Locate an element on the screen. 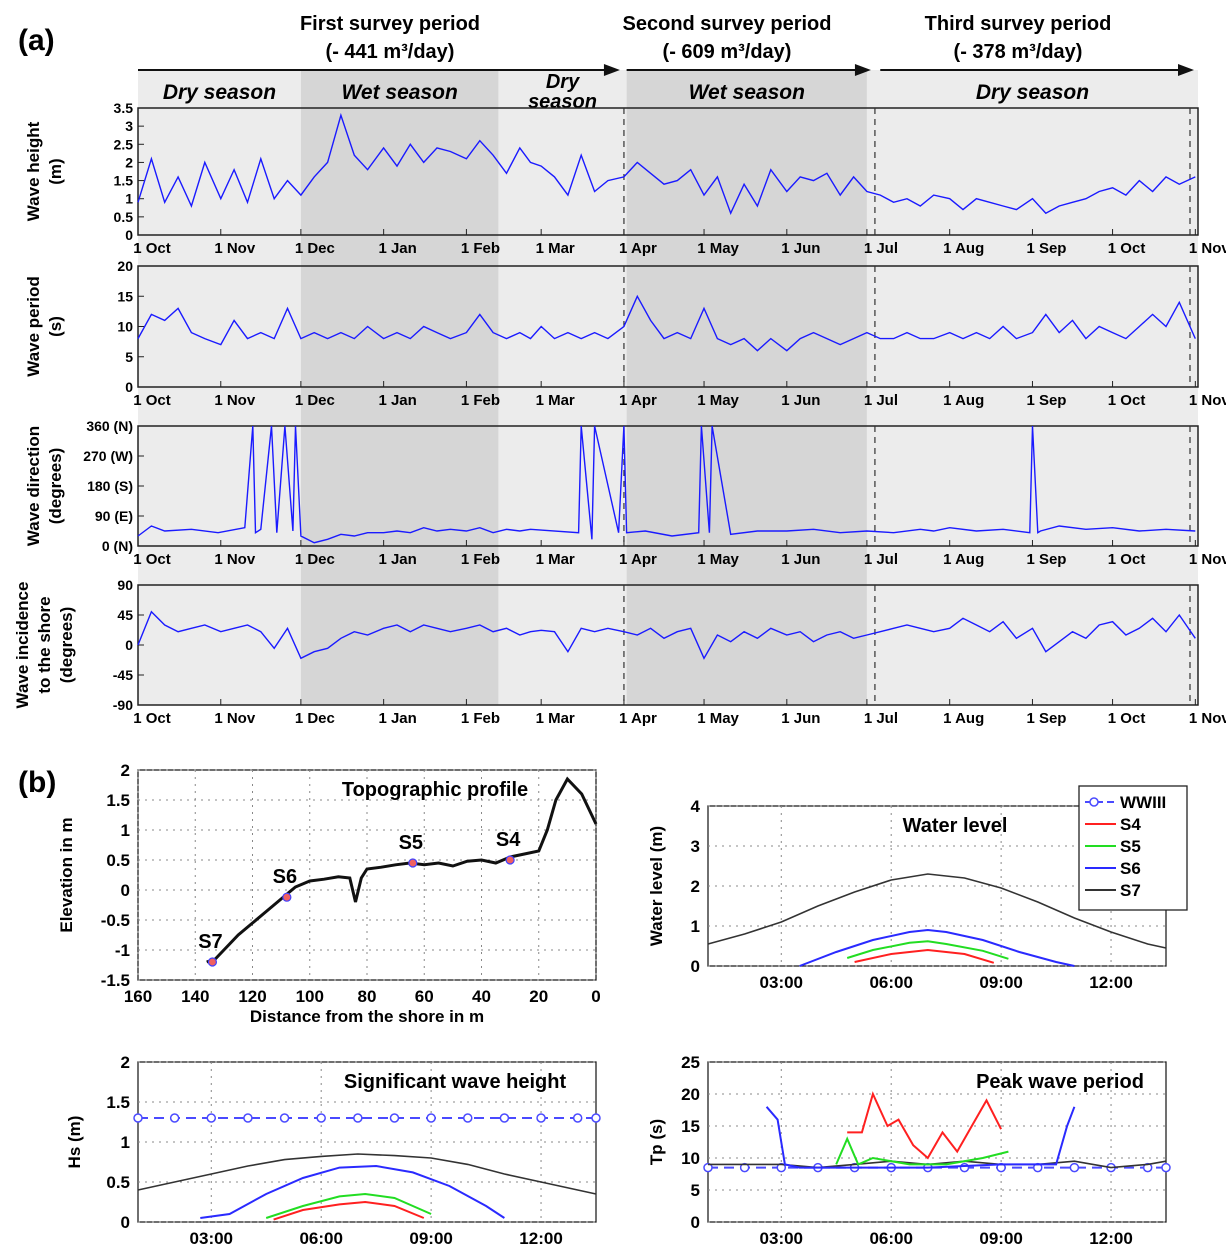 The height and width of the screenshot is (1247, 1226). x-tick-label: 12:00 is located at coordinates (1110, 982).